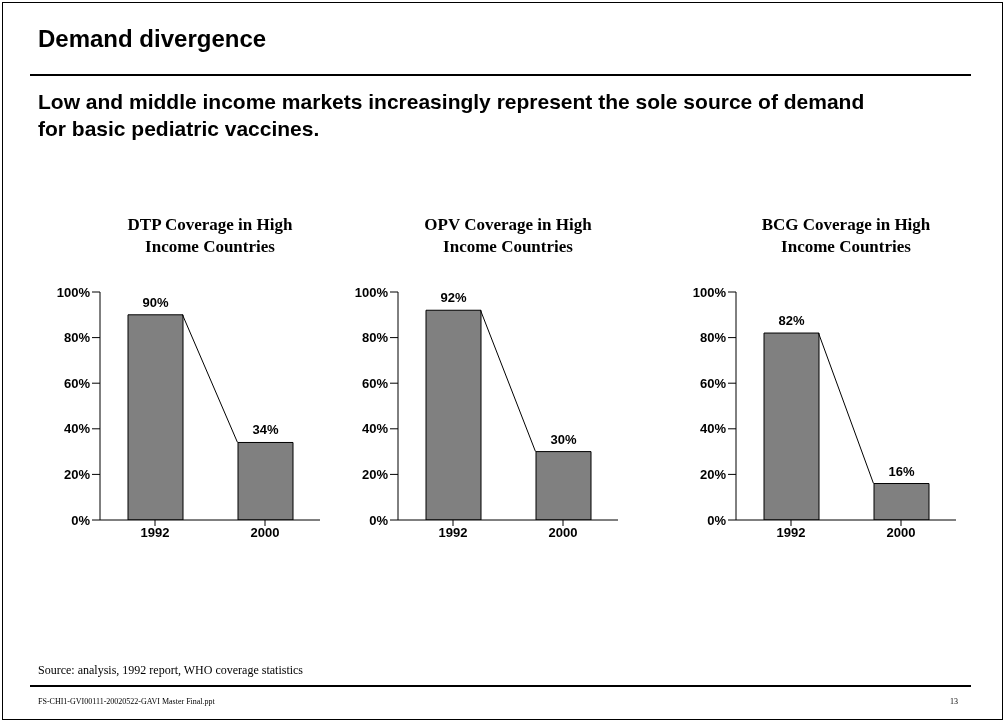  What do you see at coordinates (126, 701) in the screenshot?
I see `text: FS-CHI1-GVI00111-20020522-GAVI Master Final.ppt` at bounding box center [126, 701].